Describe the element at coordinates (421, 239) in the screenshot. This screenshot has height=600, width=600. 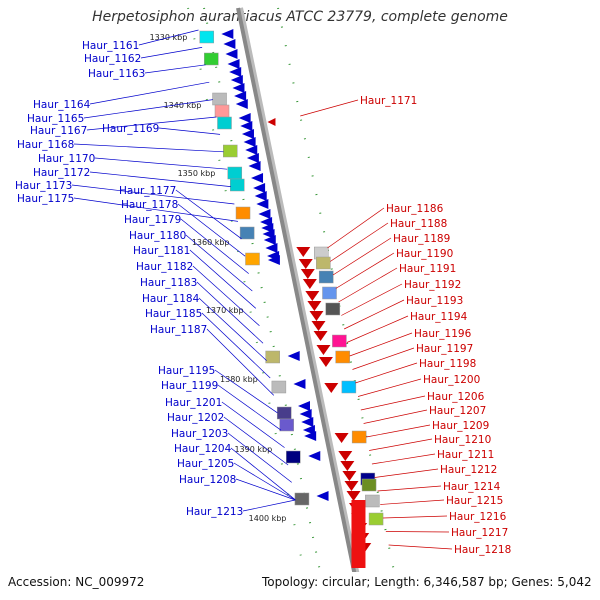
I see `right-gene-label: Haur_1189` at that location.